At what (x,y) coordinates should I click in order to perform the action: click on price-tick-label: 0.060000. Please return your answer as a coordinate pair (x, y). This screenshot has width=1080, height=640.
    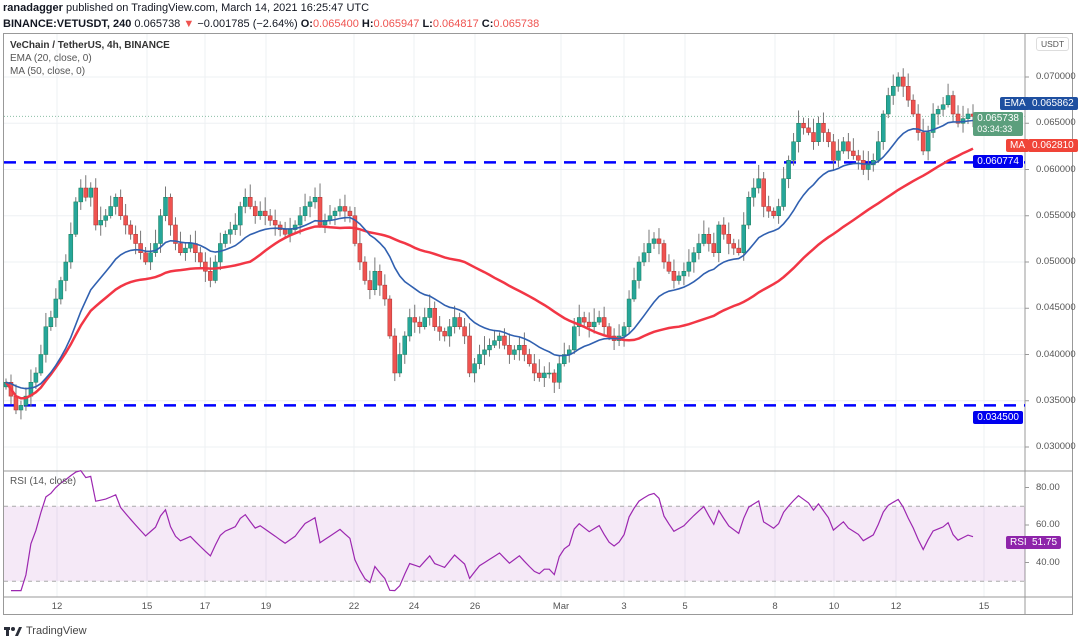
    Looking at the image, I should click on (1056, 169).